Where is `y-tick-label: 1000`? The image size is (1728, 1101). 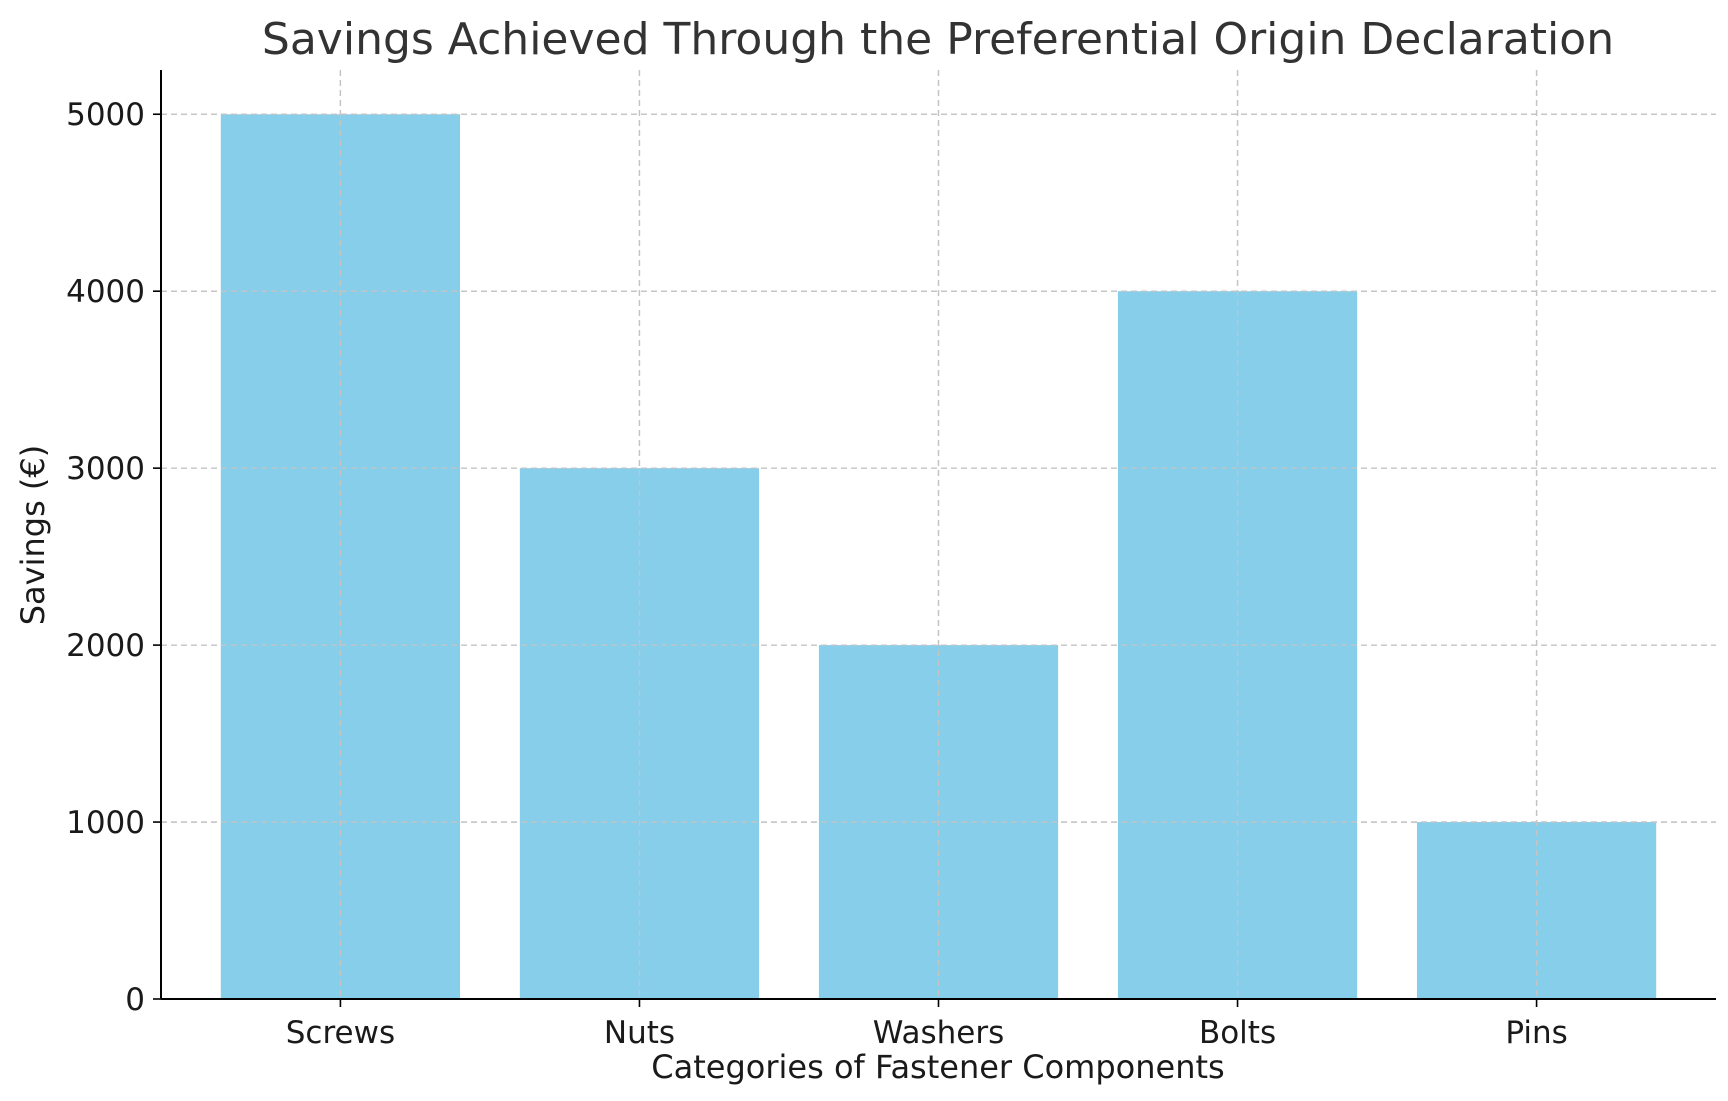
y-tick-label: 1000 is located at coordinates (105, 823).